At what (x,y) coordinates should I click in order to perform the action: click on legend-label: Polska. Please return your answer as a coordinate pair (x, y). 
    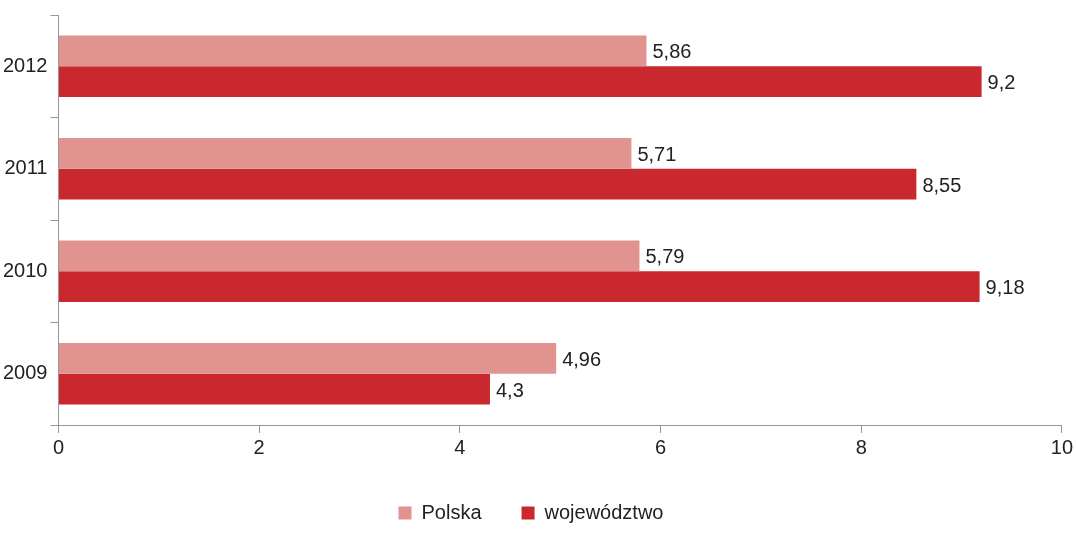
    Looking at the image, I should click on (452, 511).